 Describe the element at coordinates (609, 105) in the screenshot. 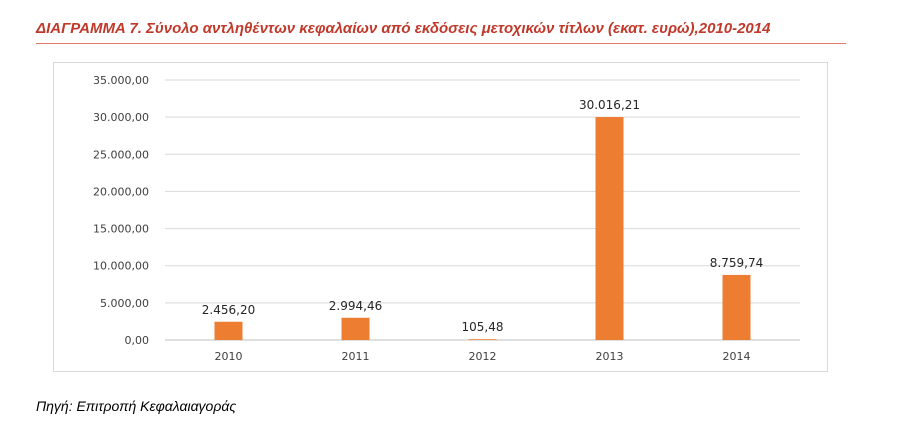

I see `data-label: 30.016,21` at that location.